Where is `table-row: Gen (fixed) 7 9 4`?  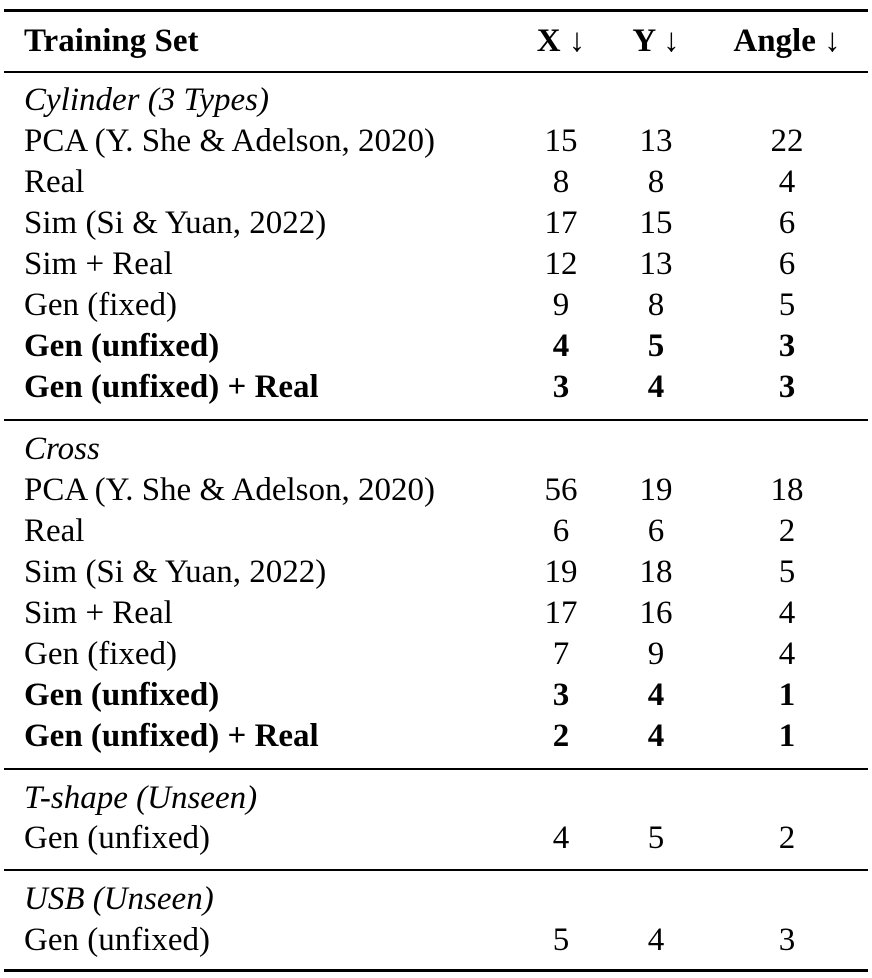
table-row: Gen (fixed) 7 9 4 is located at coordinates (410, 654).